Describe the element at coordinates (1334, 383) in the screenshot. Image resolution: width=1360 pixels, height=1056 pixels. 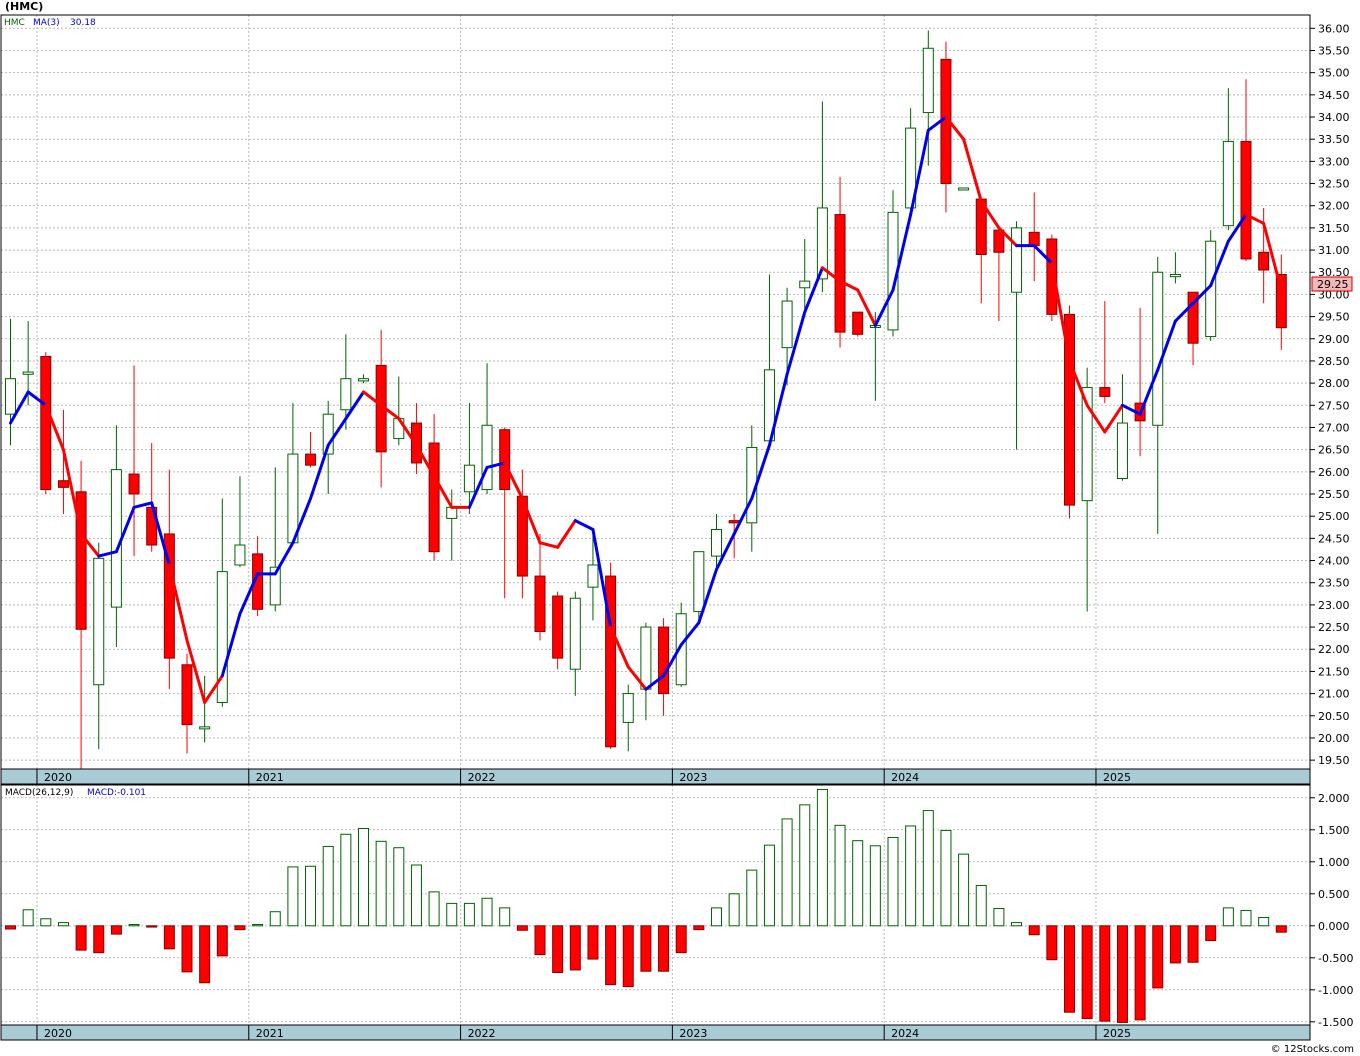
I see `price-y-tick-label: 28.00` at that location.